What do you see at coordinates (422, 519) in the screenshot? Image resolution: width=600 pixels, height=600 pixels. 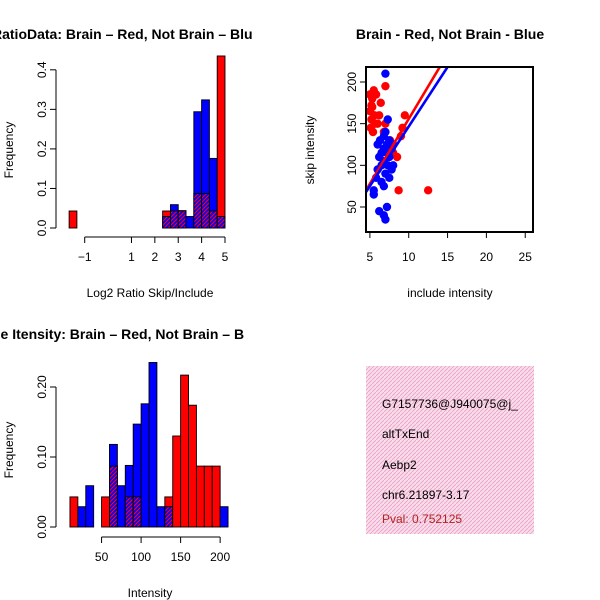 I see `info-pval: Pval: 0.752125` at bounding box center [422, 519].